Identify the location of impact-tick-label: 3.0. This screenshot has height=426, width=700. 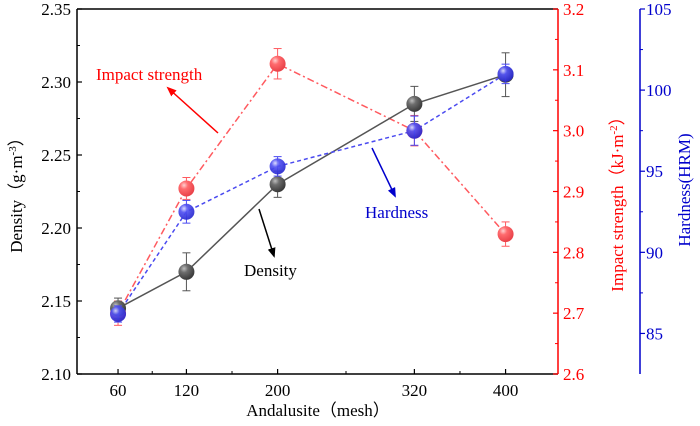
(573, 131).